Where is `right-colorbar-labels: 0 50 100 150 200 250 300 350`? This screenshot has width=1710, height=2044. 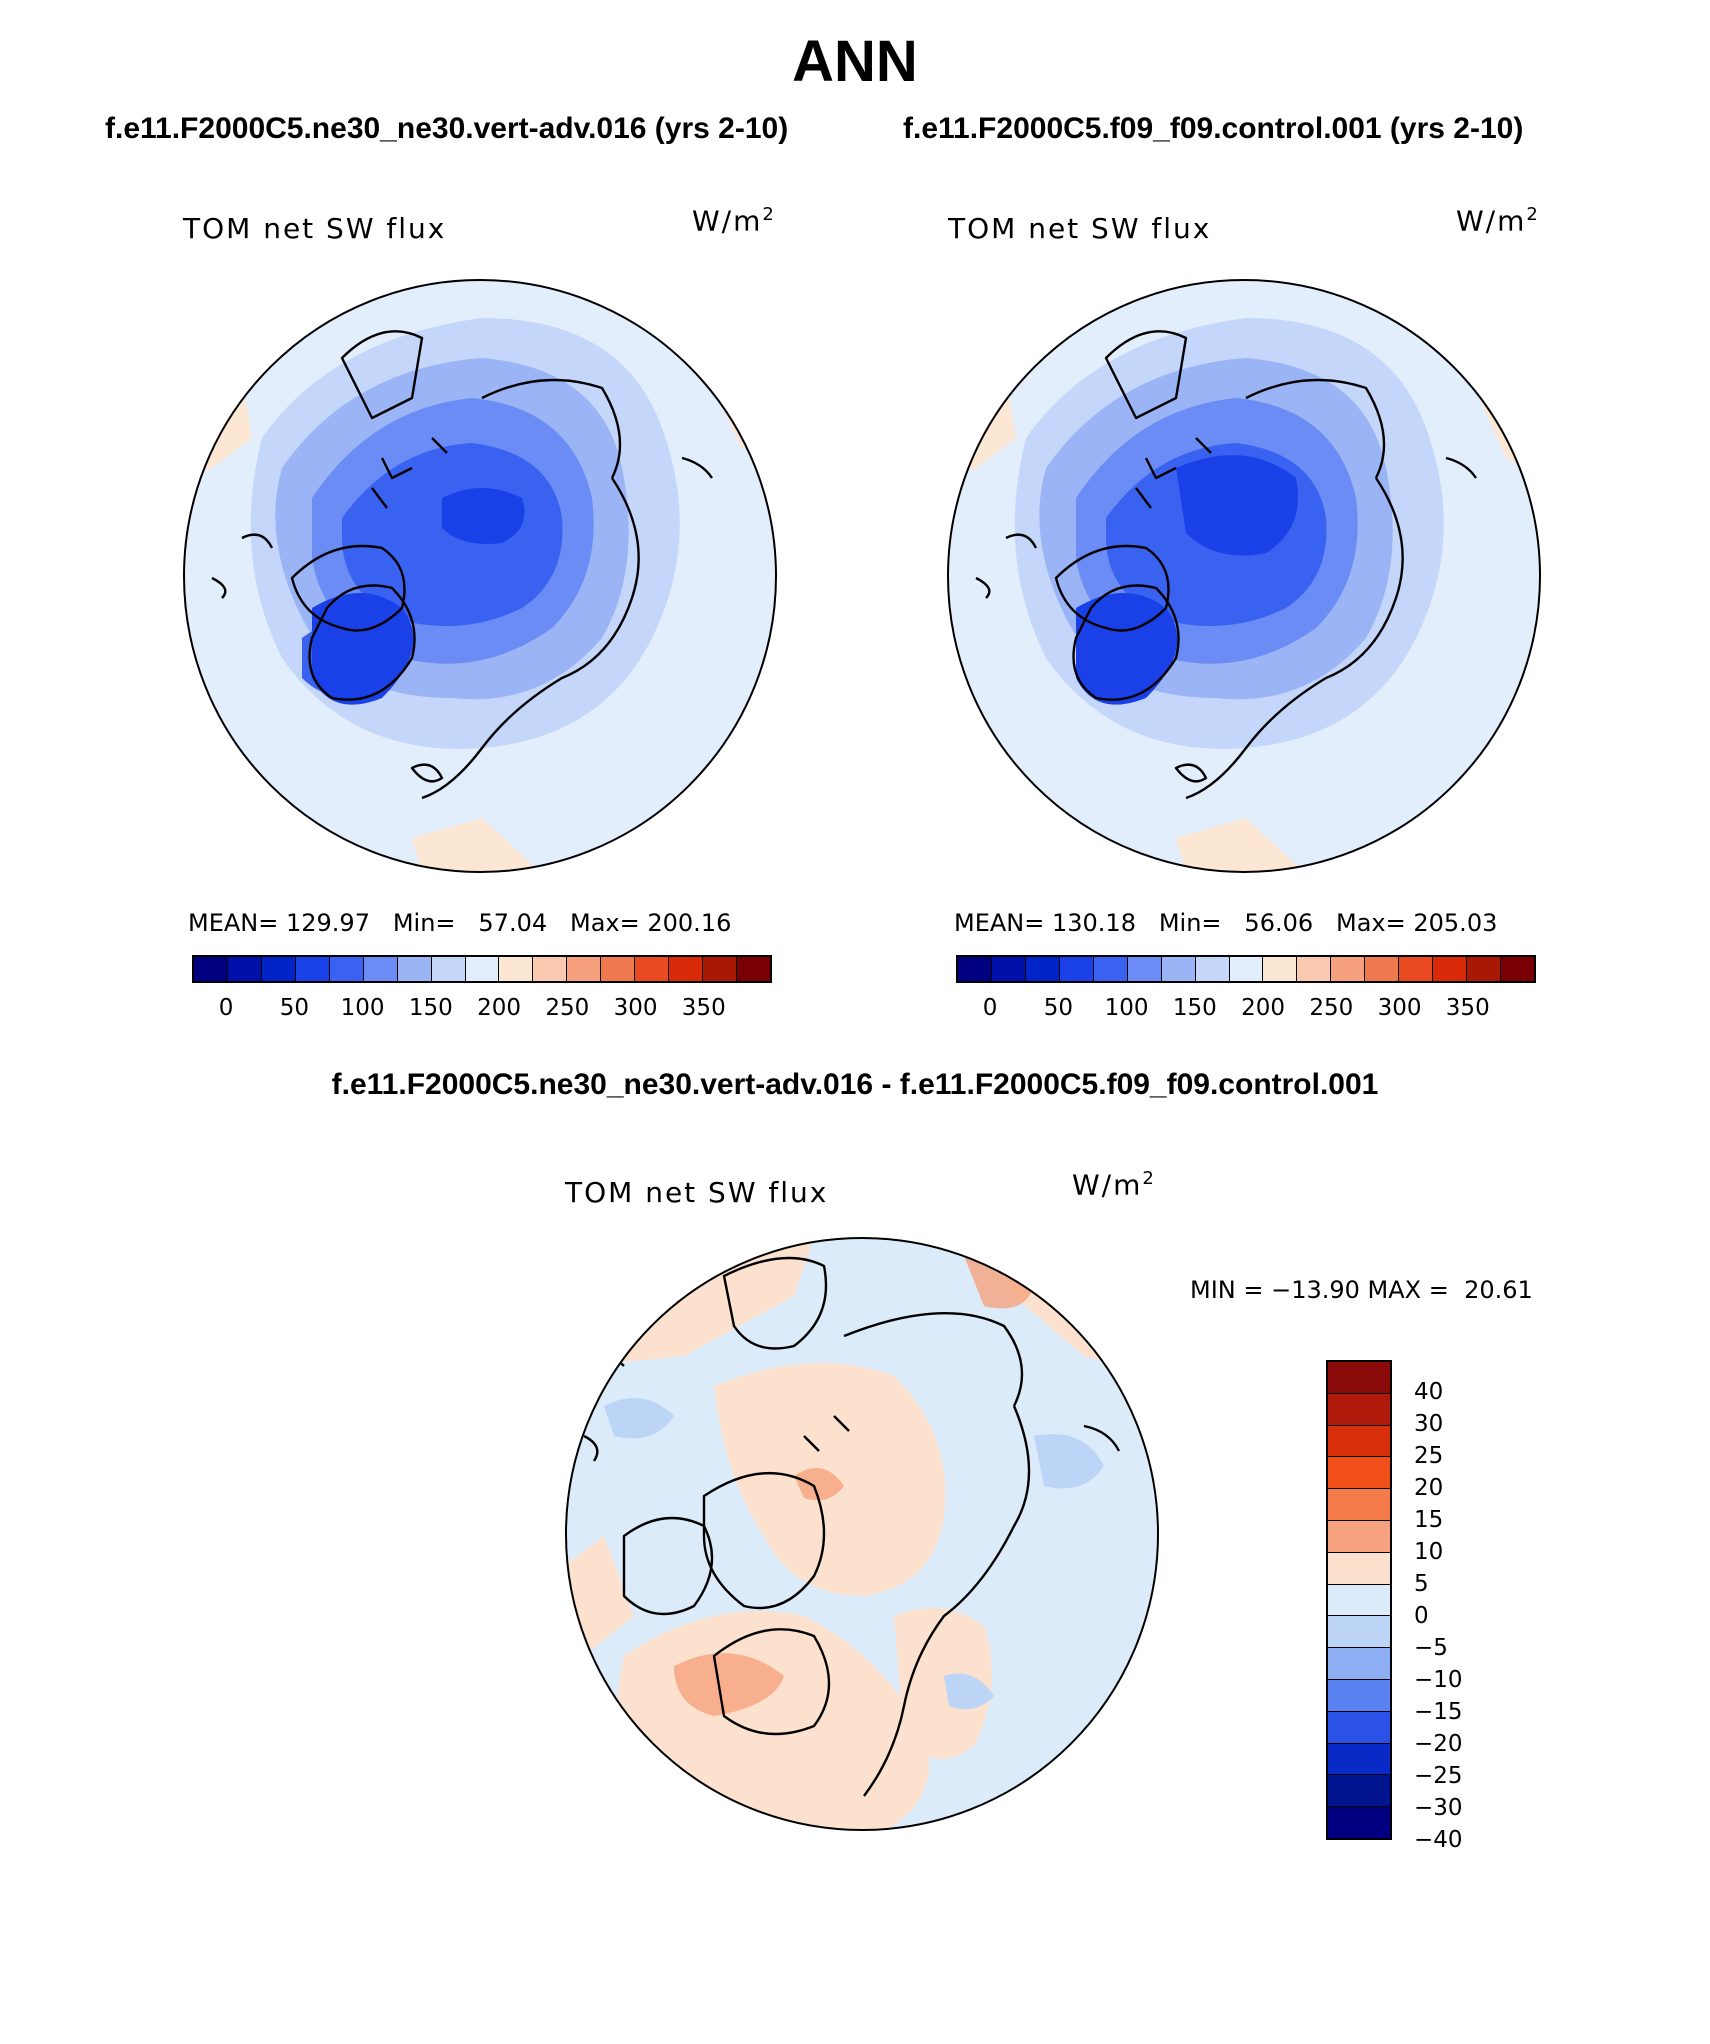
right-colorbar-labels: 0 50 100 150 200 250 300 350 is located at coordinates (1246, 1010).